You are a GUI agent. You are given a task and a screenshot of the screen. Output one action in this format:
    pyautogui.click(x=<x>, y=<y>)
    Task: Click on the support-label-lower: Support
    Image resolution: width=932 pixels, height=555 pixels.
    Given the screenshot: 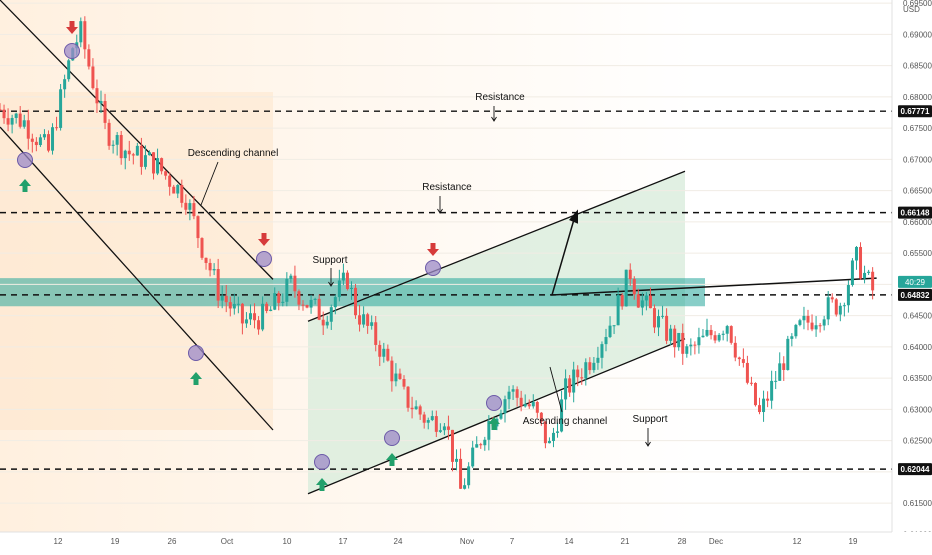 What is the action you would take?
    pyautogui.click(x=649, y=419)
    